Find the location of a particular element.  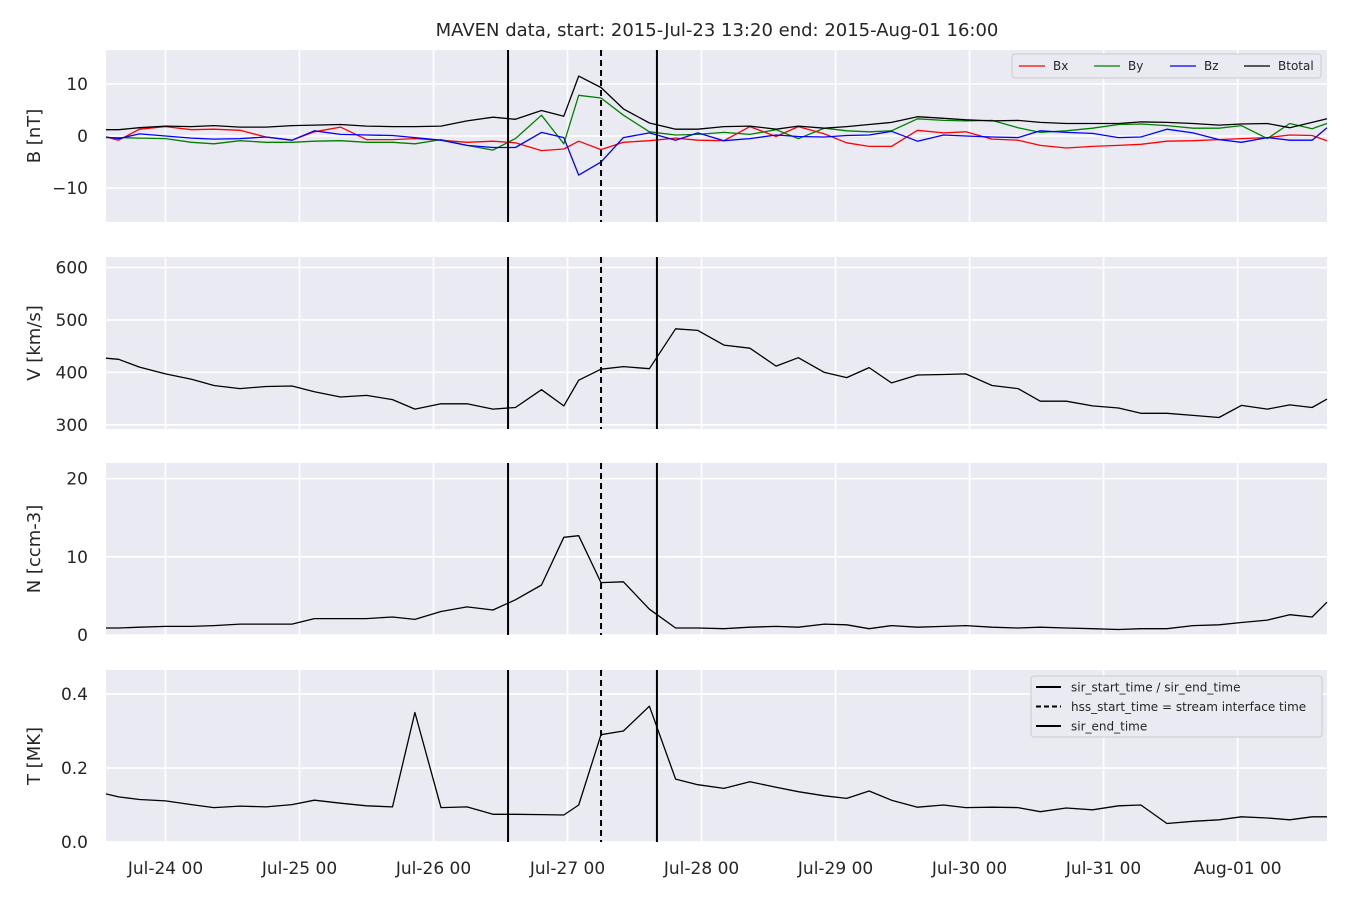

x-tick-label: Jul-24 00 is located at coordinates (165, 869).